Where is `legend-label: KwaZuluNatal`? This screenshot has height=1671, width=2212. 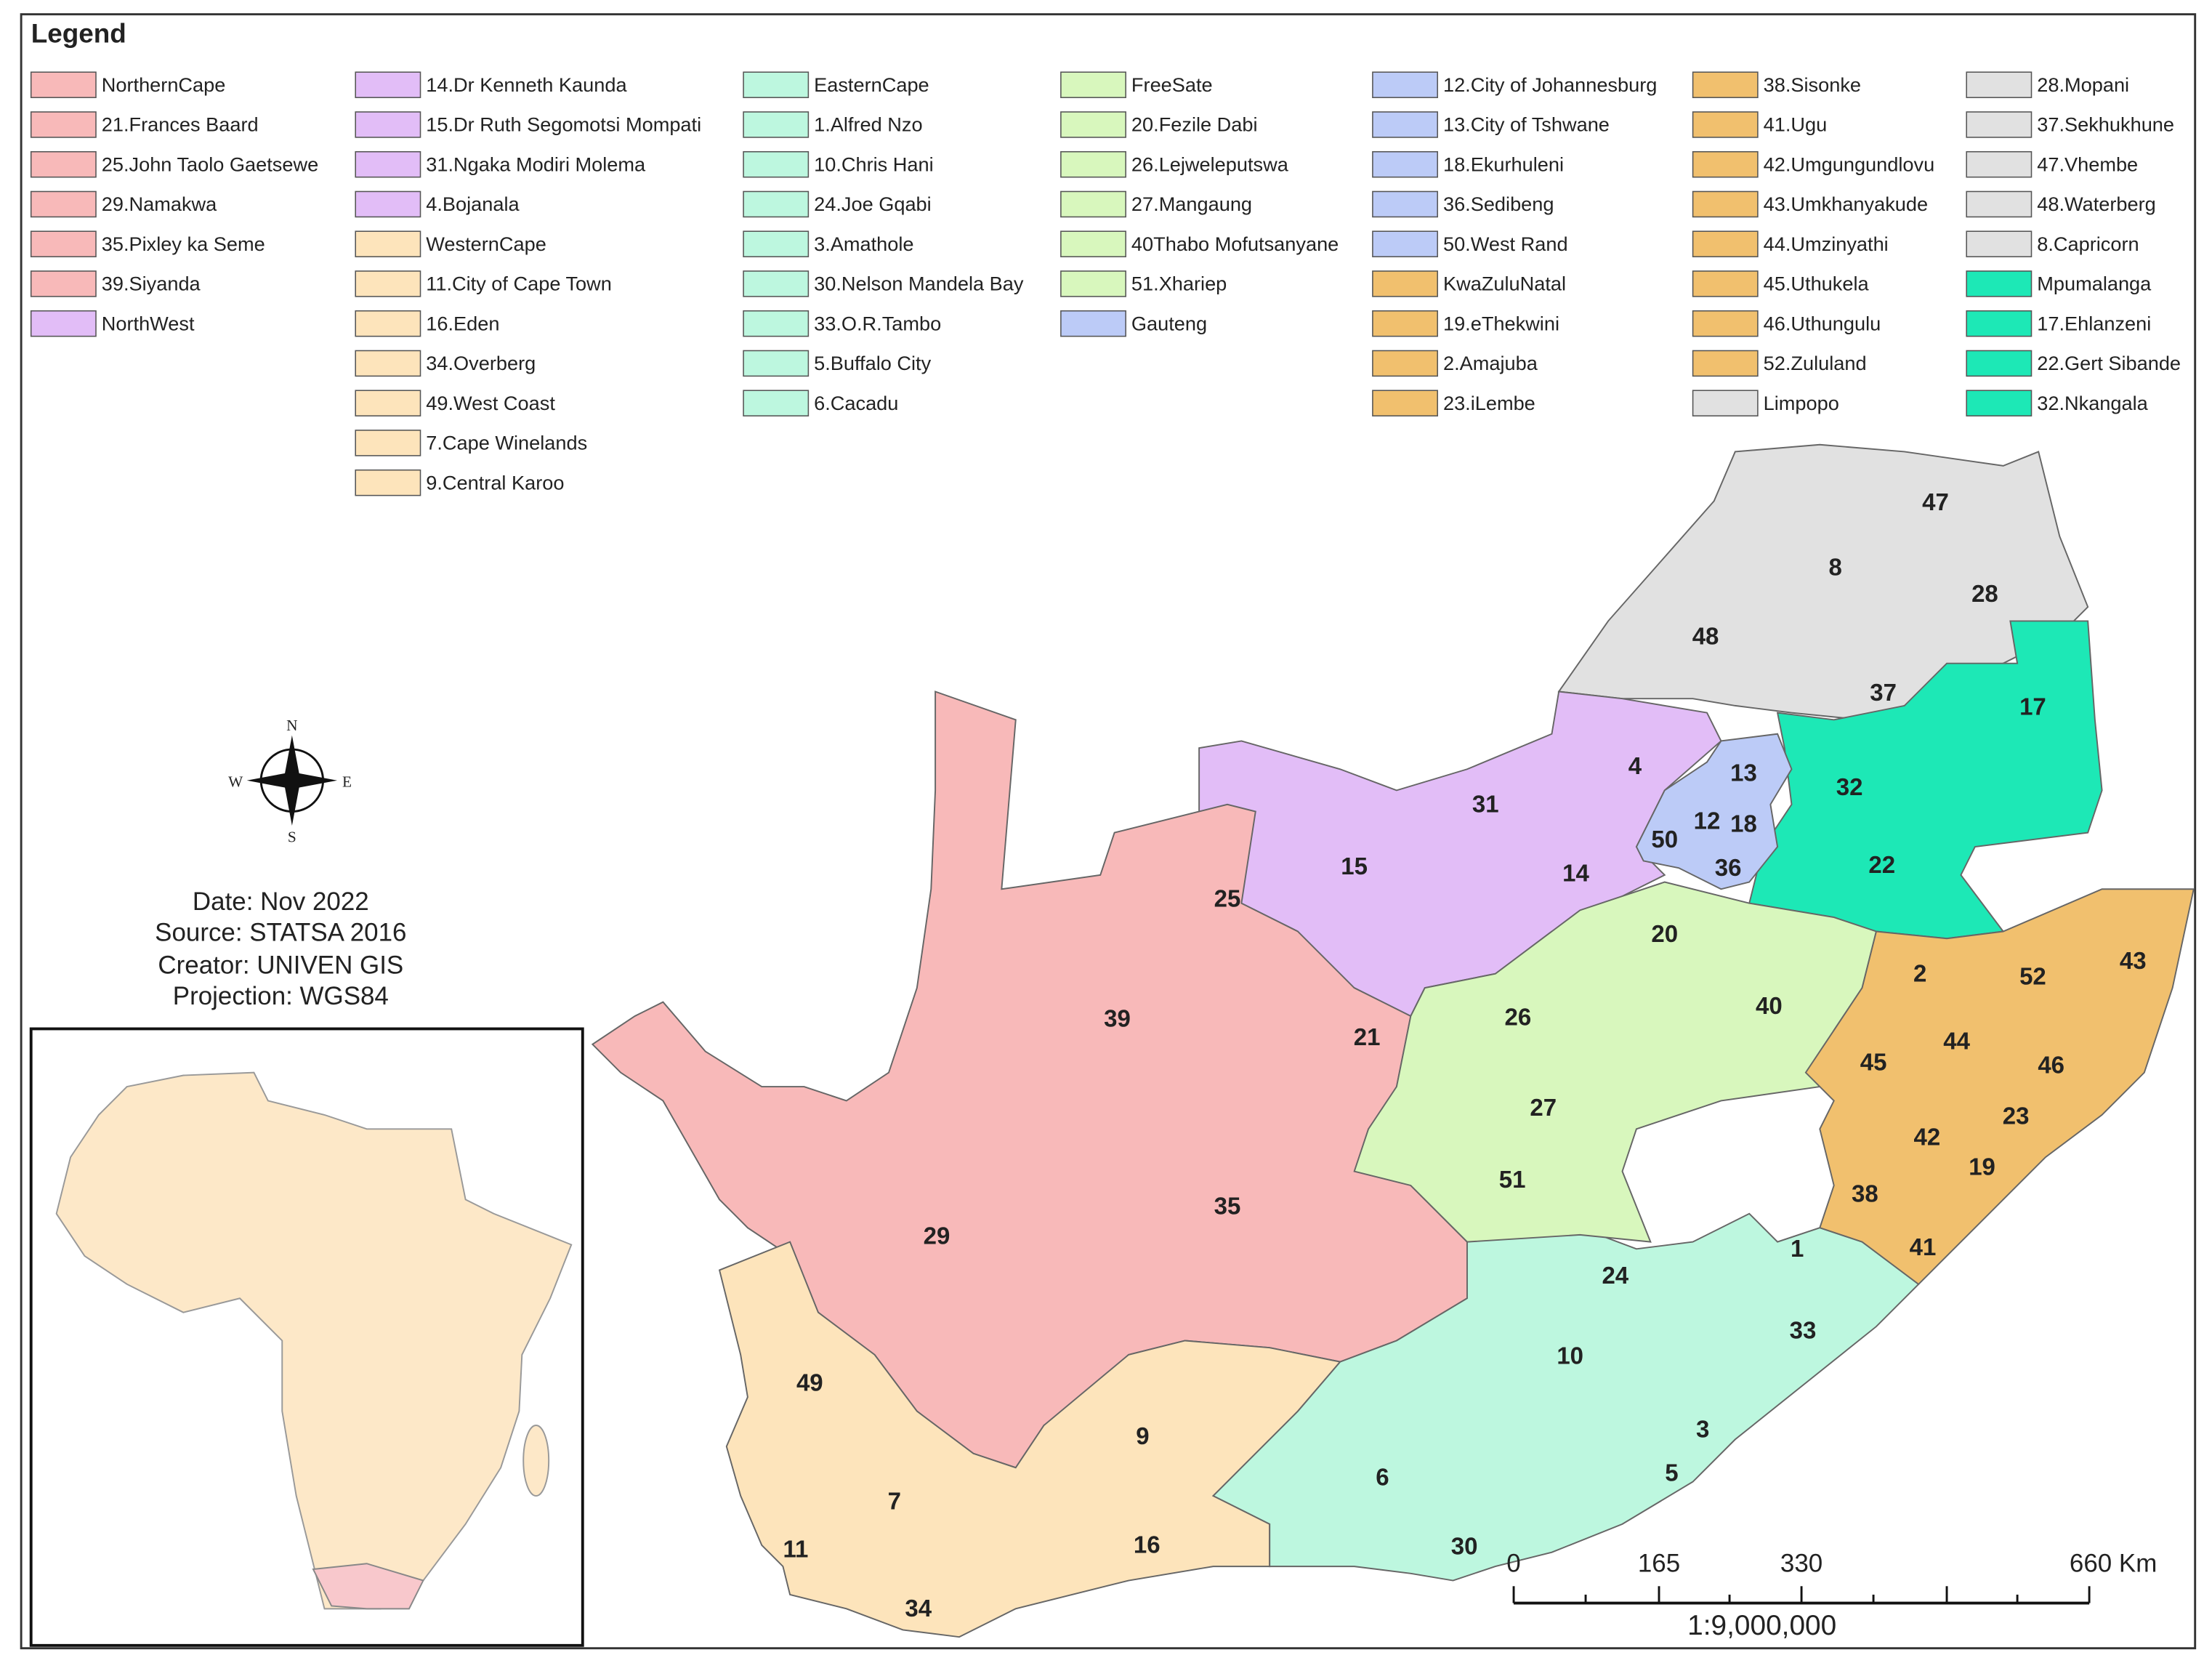 legend-label: KwaZuluNatal is located at coordinates (1504, 284).